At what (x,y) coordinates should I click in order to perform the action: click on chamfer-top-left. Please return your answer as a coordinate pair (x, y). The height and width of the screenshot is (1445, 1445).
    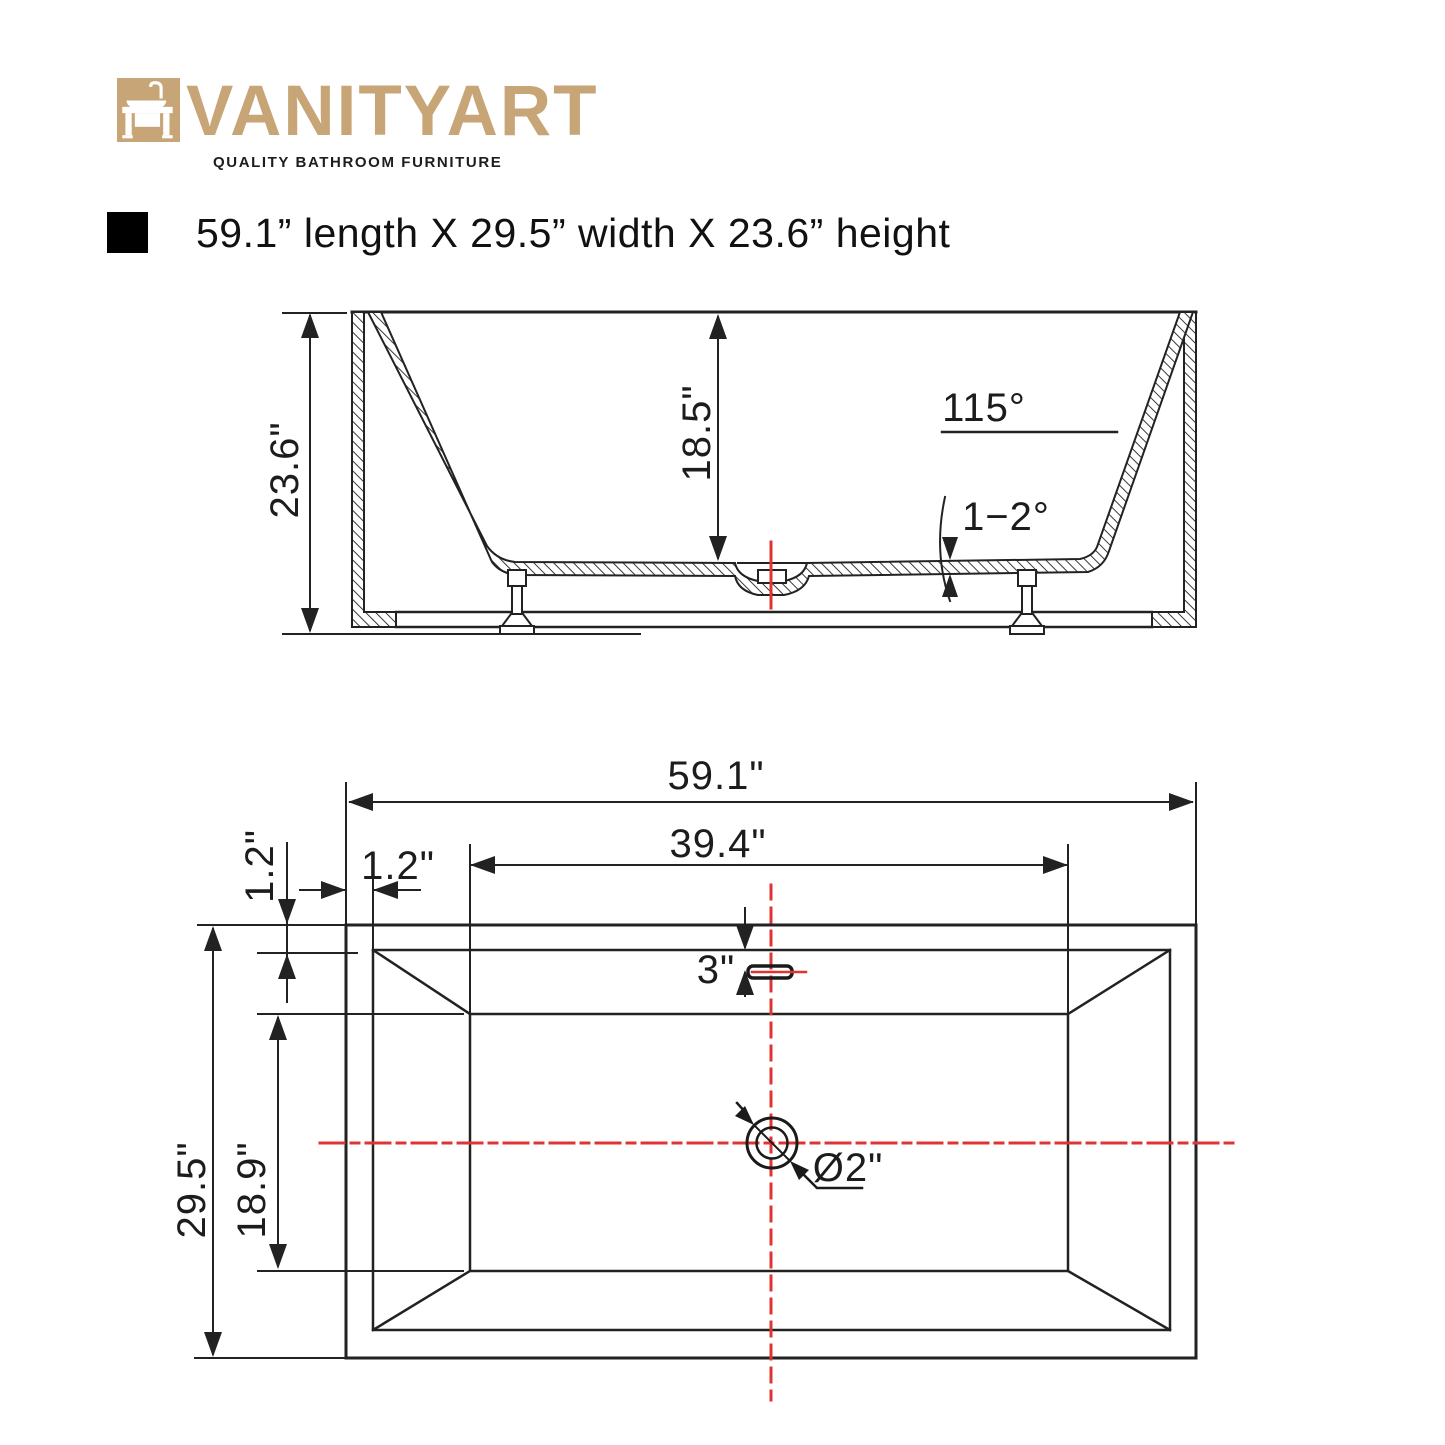
    Looking at the image, I should click on (421, 982).